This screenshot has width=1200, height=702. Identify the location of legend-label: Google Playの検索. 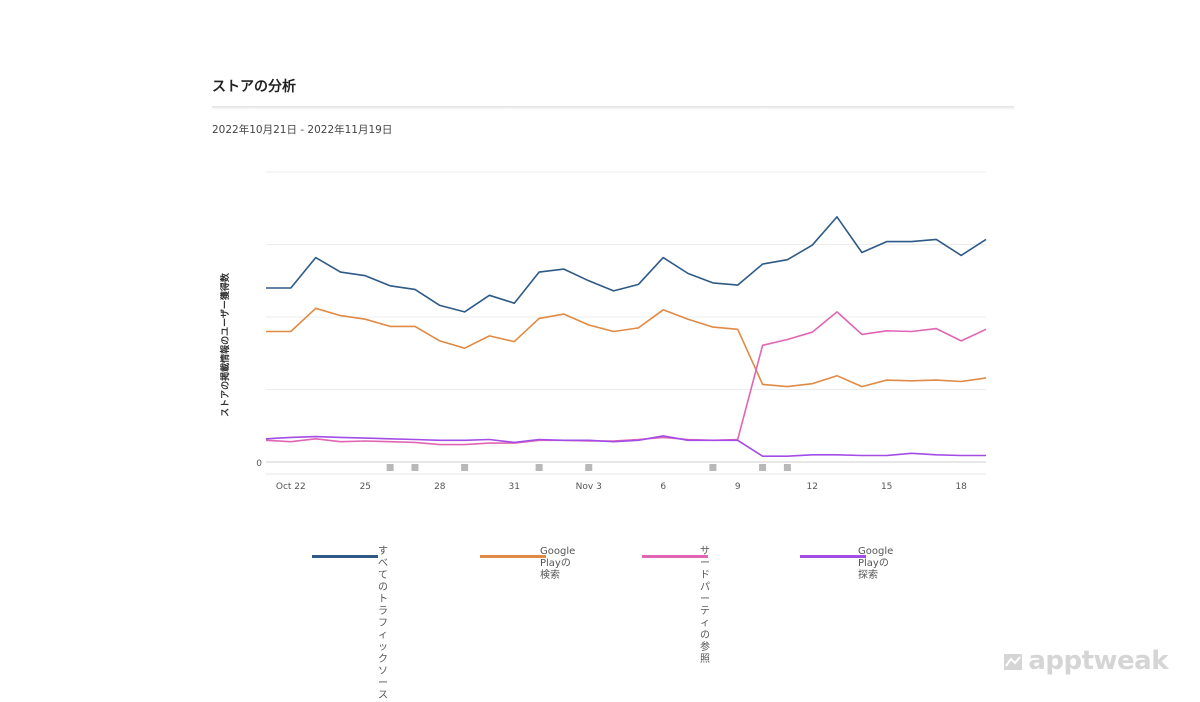
(558, 563).